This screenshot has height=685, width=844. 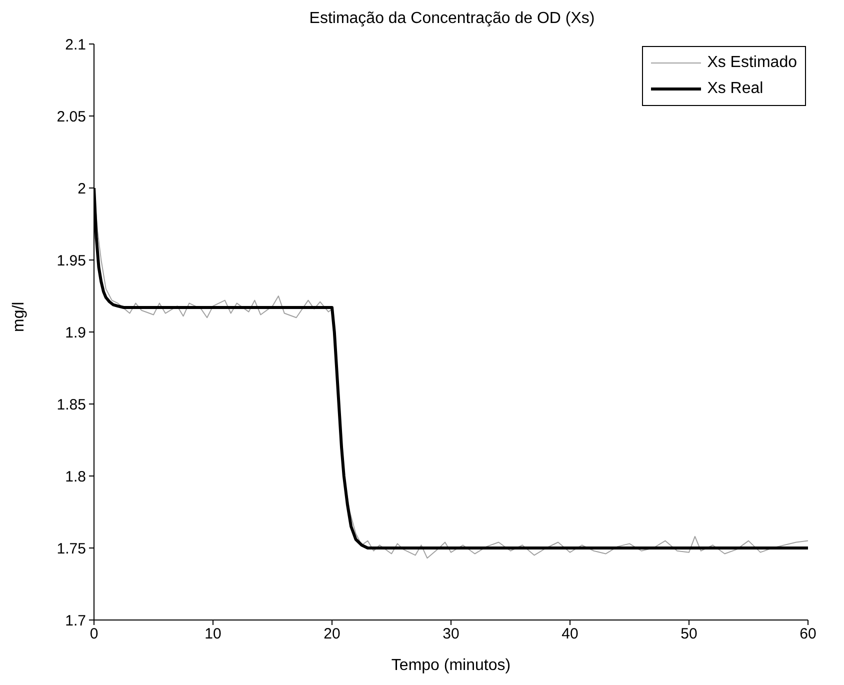 I want to click on y-tick-label: 1.85, so click(x=71, y=405).